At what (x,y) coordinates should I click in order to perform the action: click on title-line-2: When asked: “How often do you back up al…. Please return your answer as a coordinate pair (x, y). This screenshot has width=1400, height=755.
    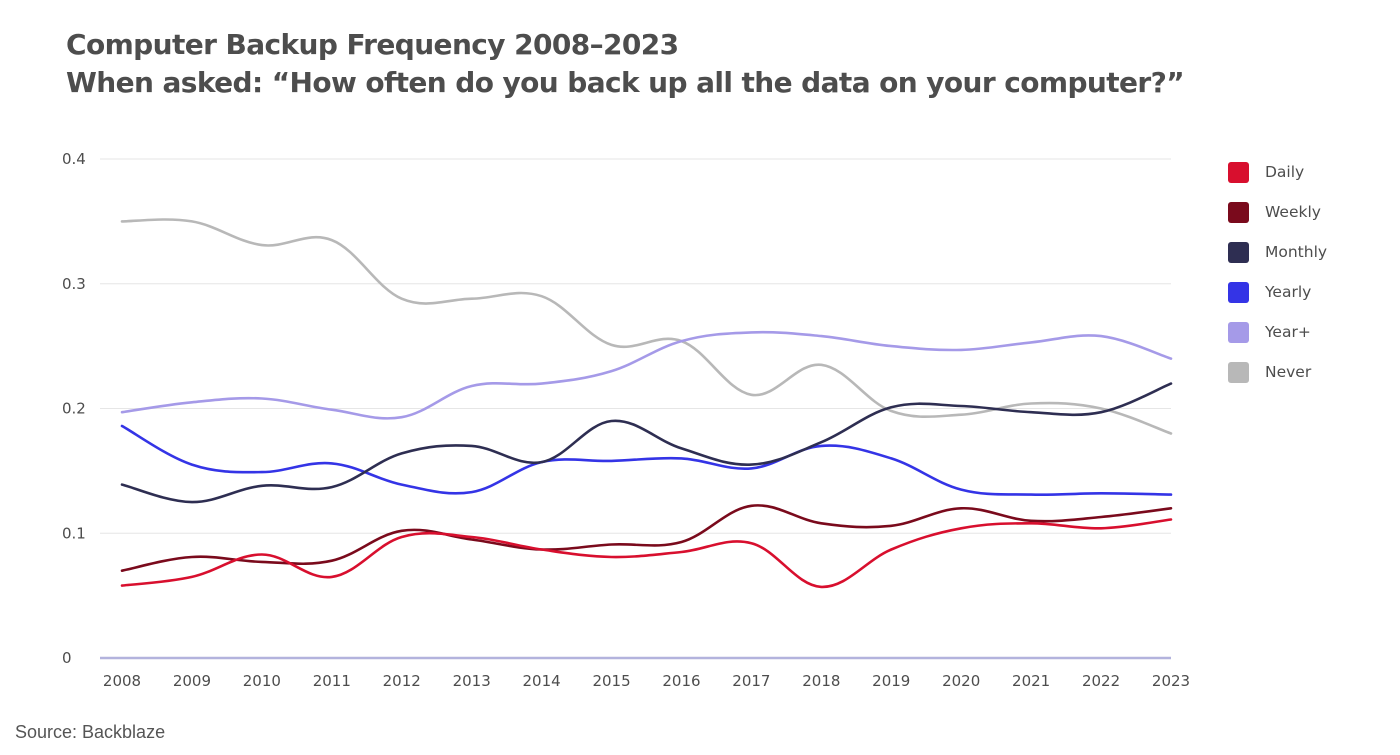
    Looking at the image, I should click on (625, 82).